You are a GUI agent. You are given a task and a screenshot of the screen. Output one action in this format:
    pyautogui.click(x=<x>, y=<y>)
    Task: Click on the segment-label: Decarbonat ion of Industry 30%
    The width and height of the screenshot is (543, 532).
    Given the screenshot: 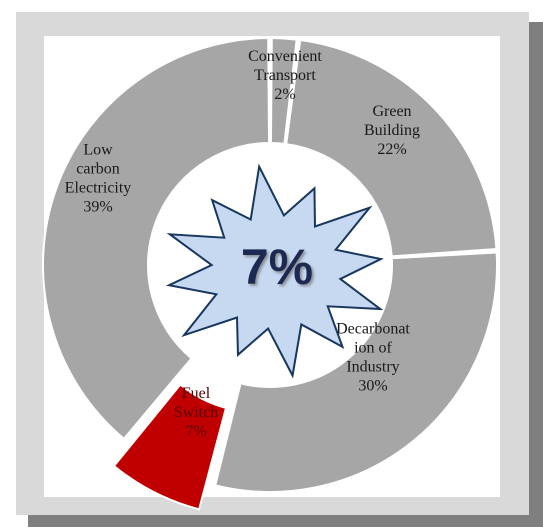 What is the action you would take?
    pyautogui.click(x=373, y=358)
    